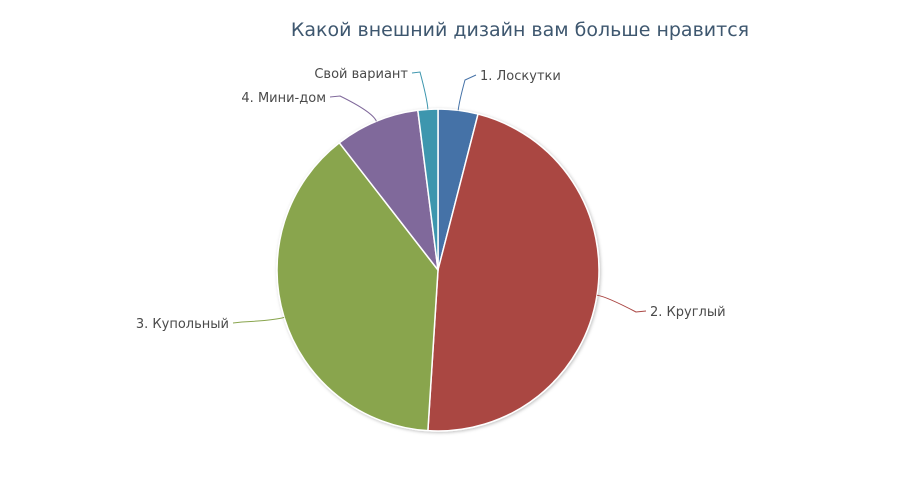  What do you see at coordinates (361, 74) in the screenshot?
I see `slice-label-5: Свой вариант` at bounding box center [361, 74].